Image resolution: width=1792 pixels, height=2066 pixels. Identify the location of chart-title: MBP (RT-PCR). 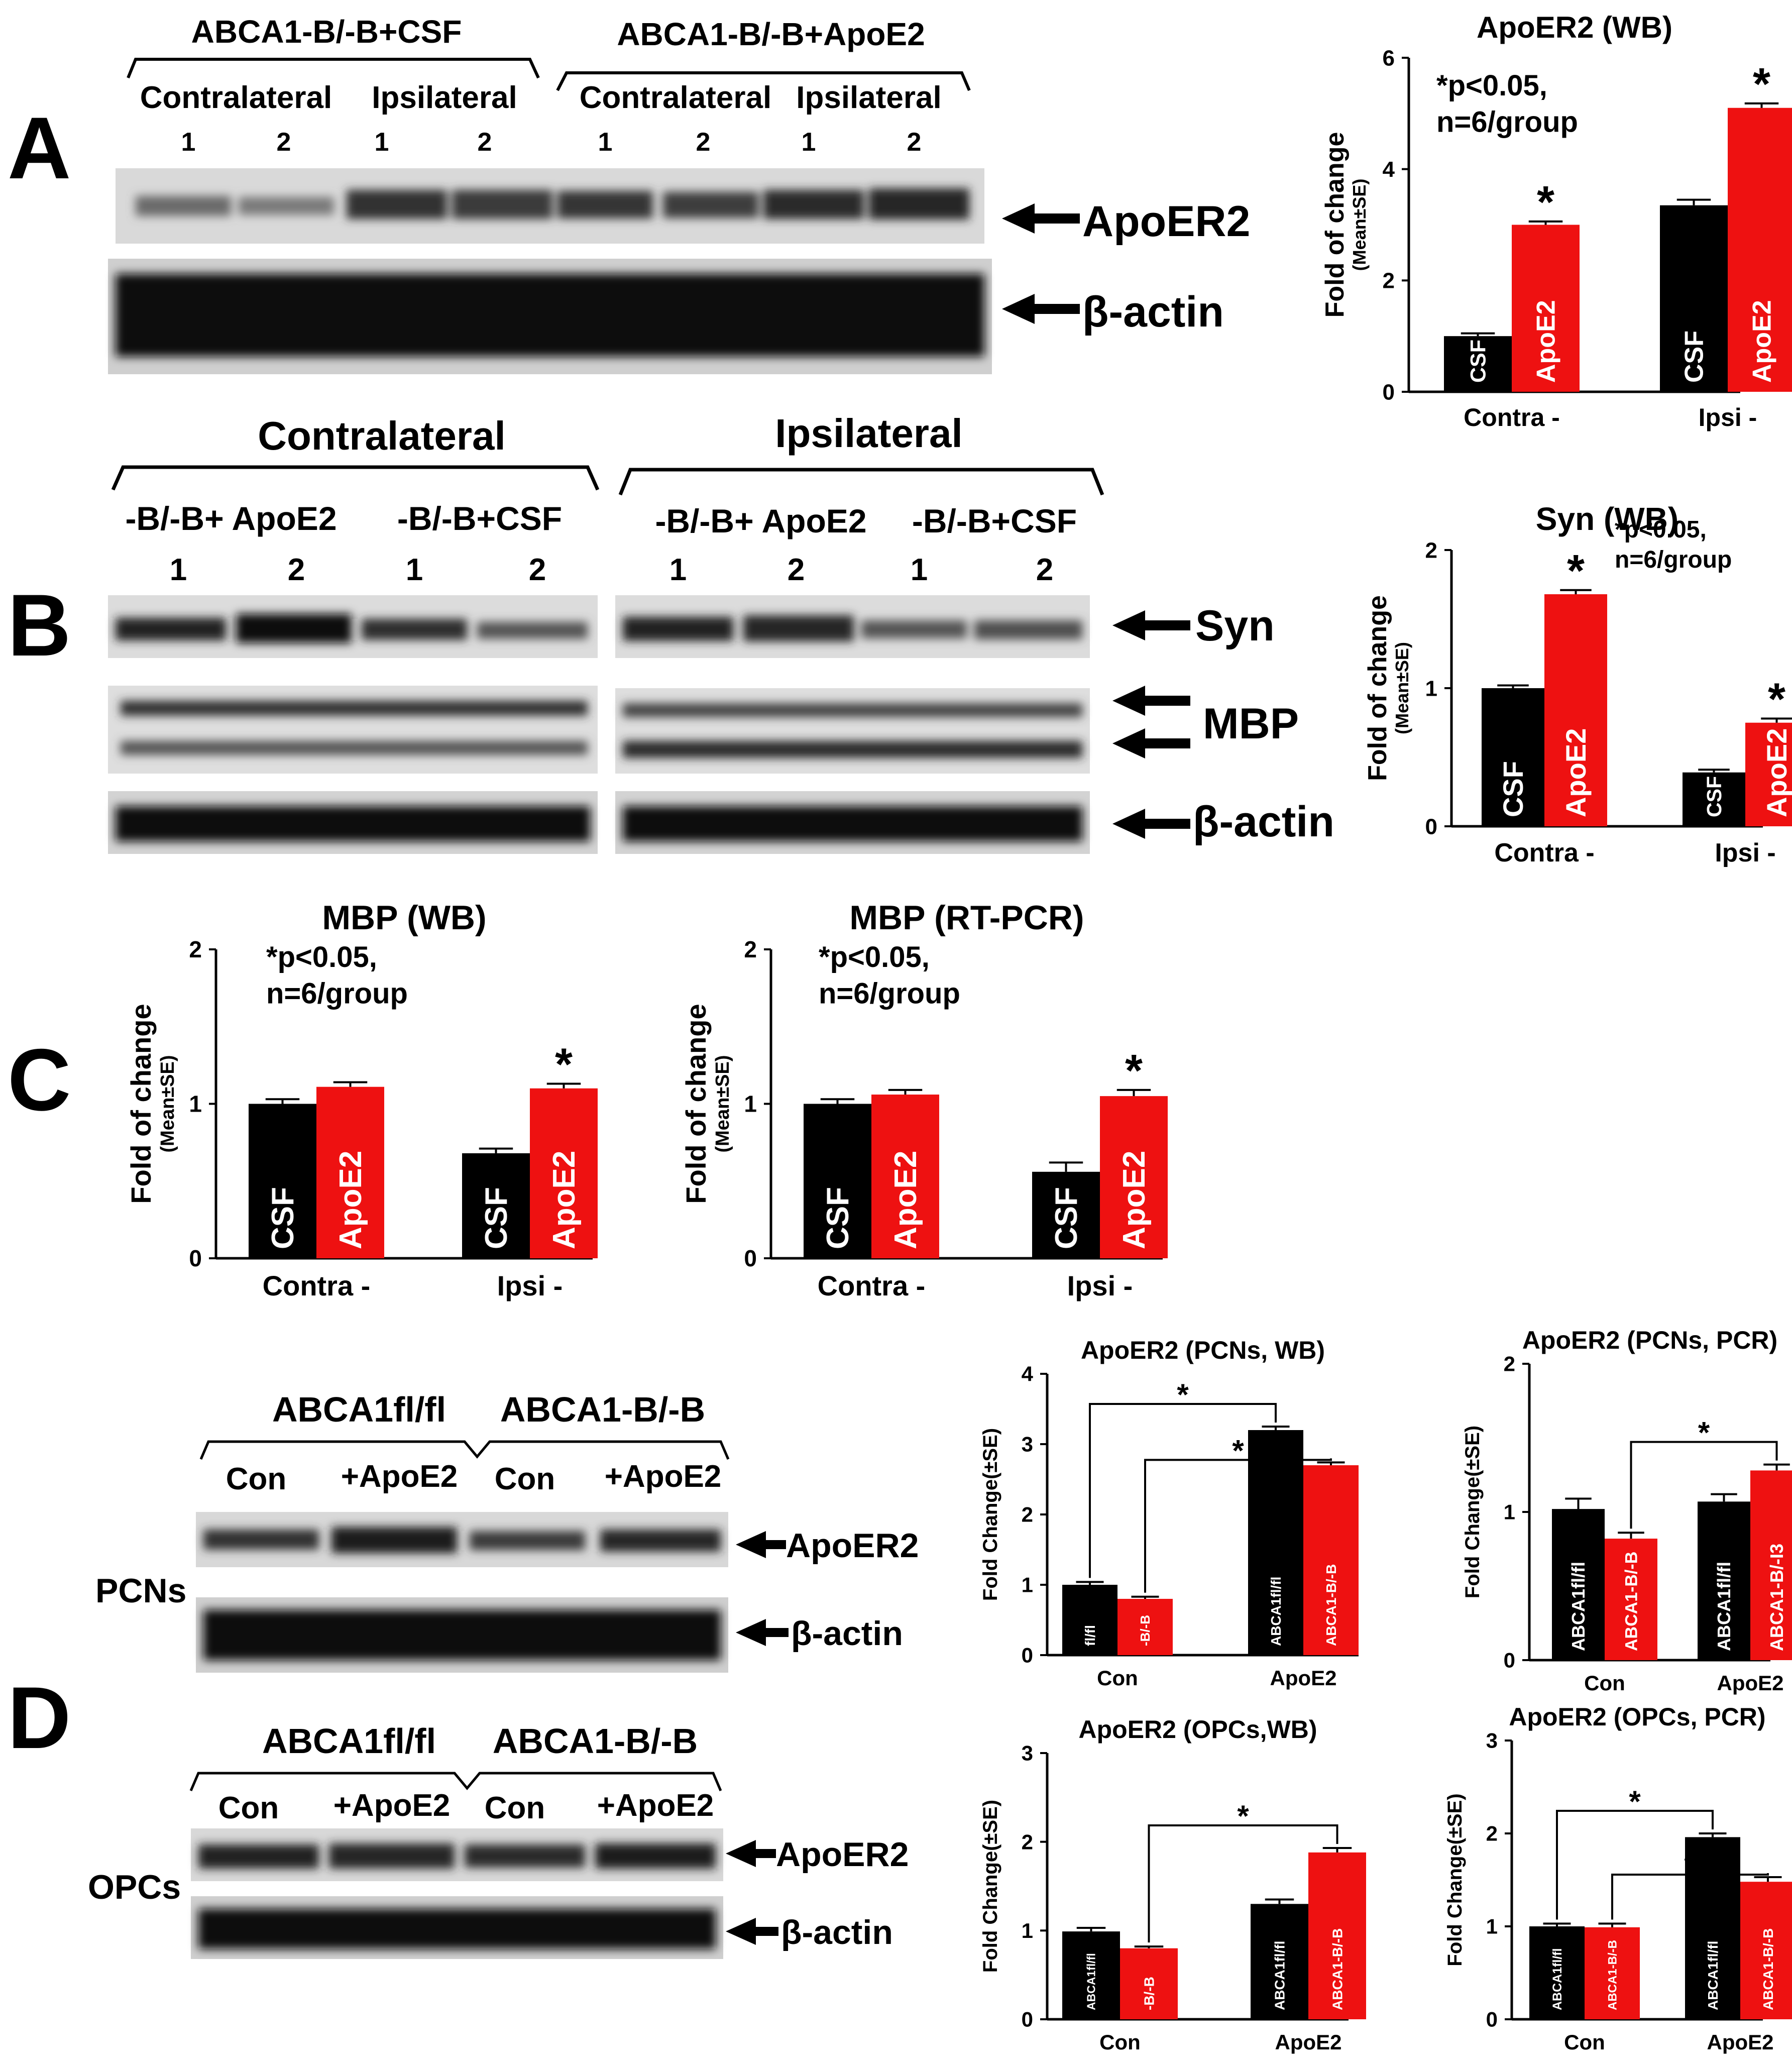
(966, 918).